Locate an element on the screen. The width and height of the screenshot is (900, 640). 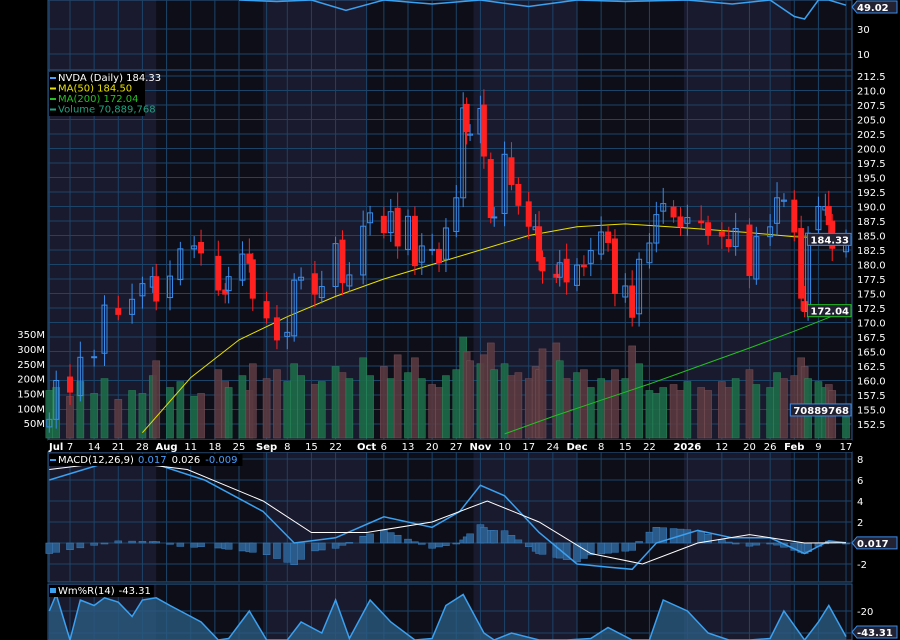
williams-line is located at coordinates (447, 616).